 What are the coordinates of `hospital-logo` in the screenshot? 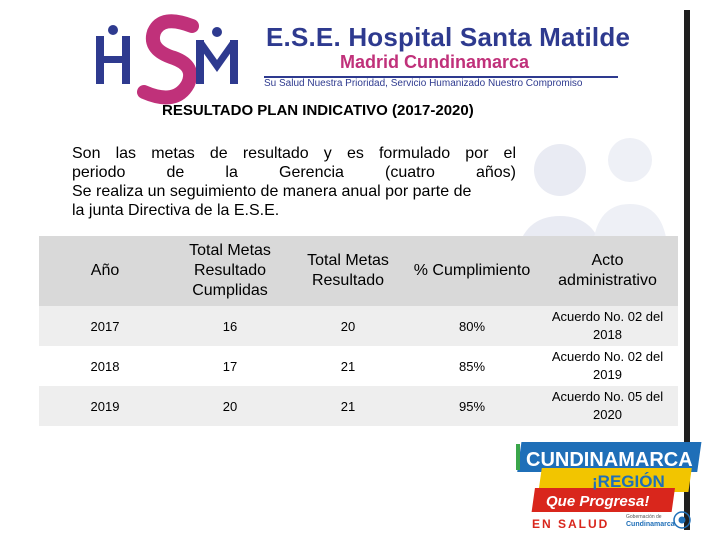 It's located at (167, 59).